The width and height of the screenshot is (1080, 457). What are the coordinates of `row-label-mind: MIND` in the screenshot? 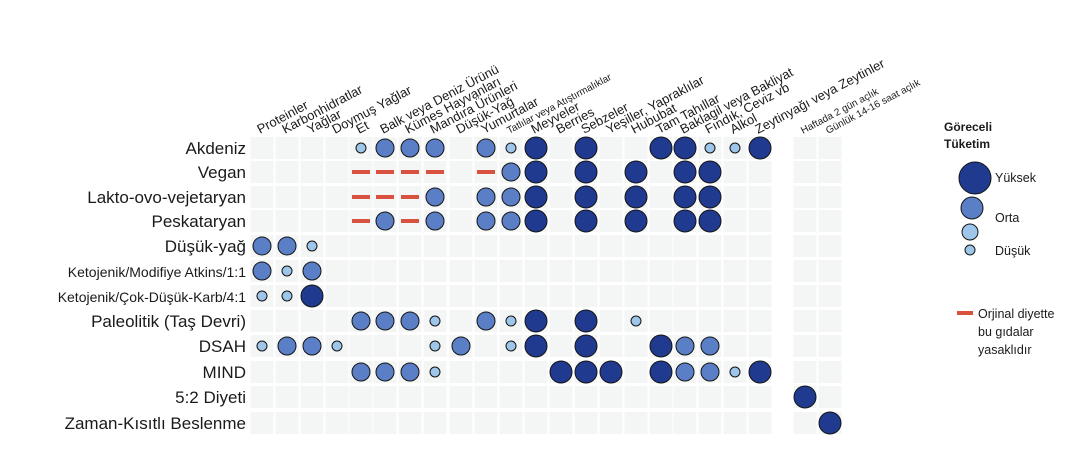 It's located at (224, 372).